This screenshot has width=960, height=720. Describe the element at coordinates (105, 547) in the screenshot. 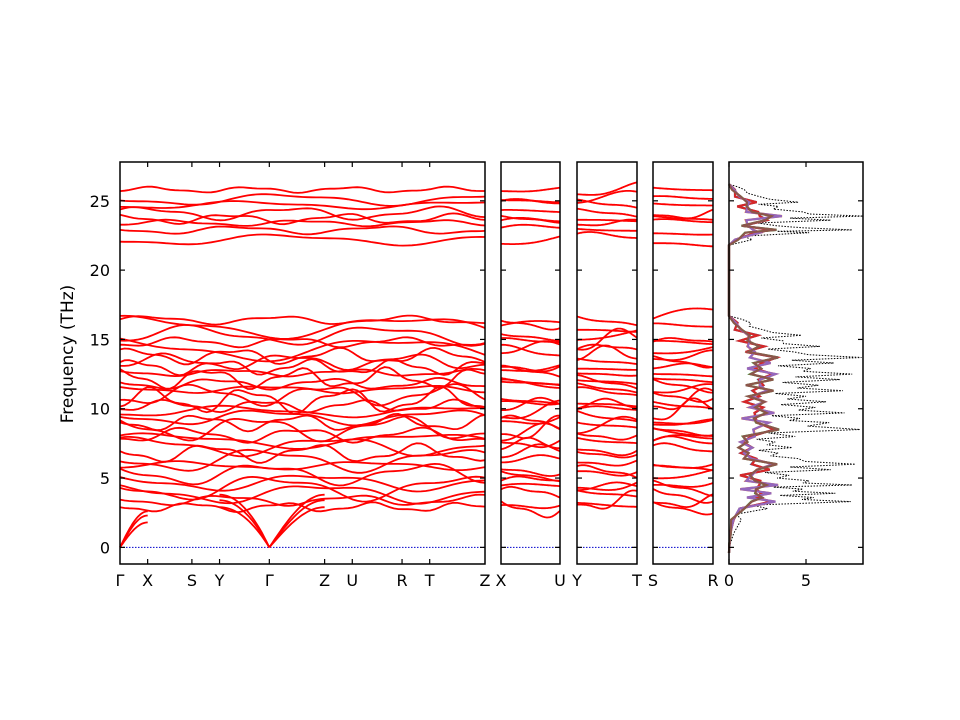

I see `y-tick-label: 0` at that location.